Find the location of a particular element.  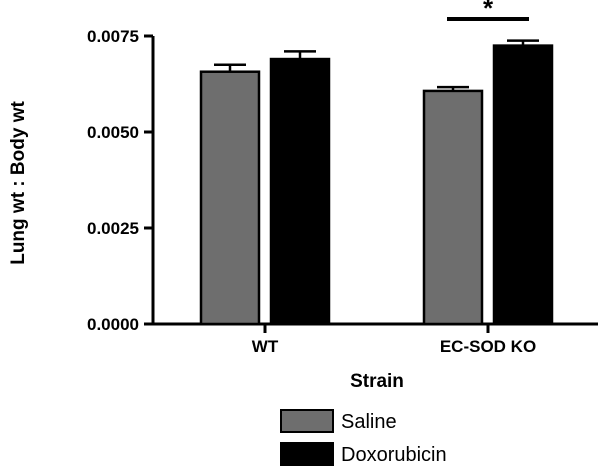

legend-label: Doxorubicin is located at coordinates (394, 455).